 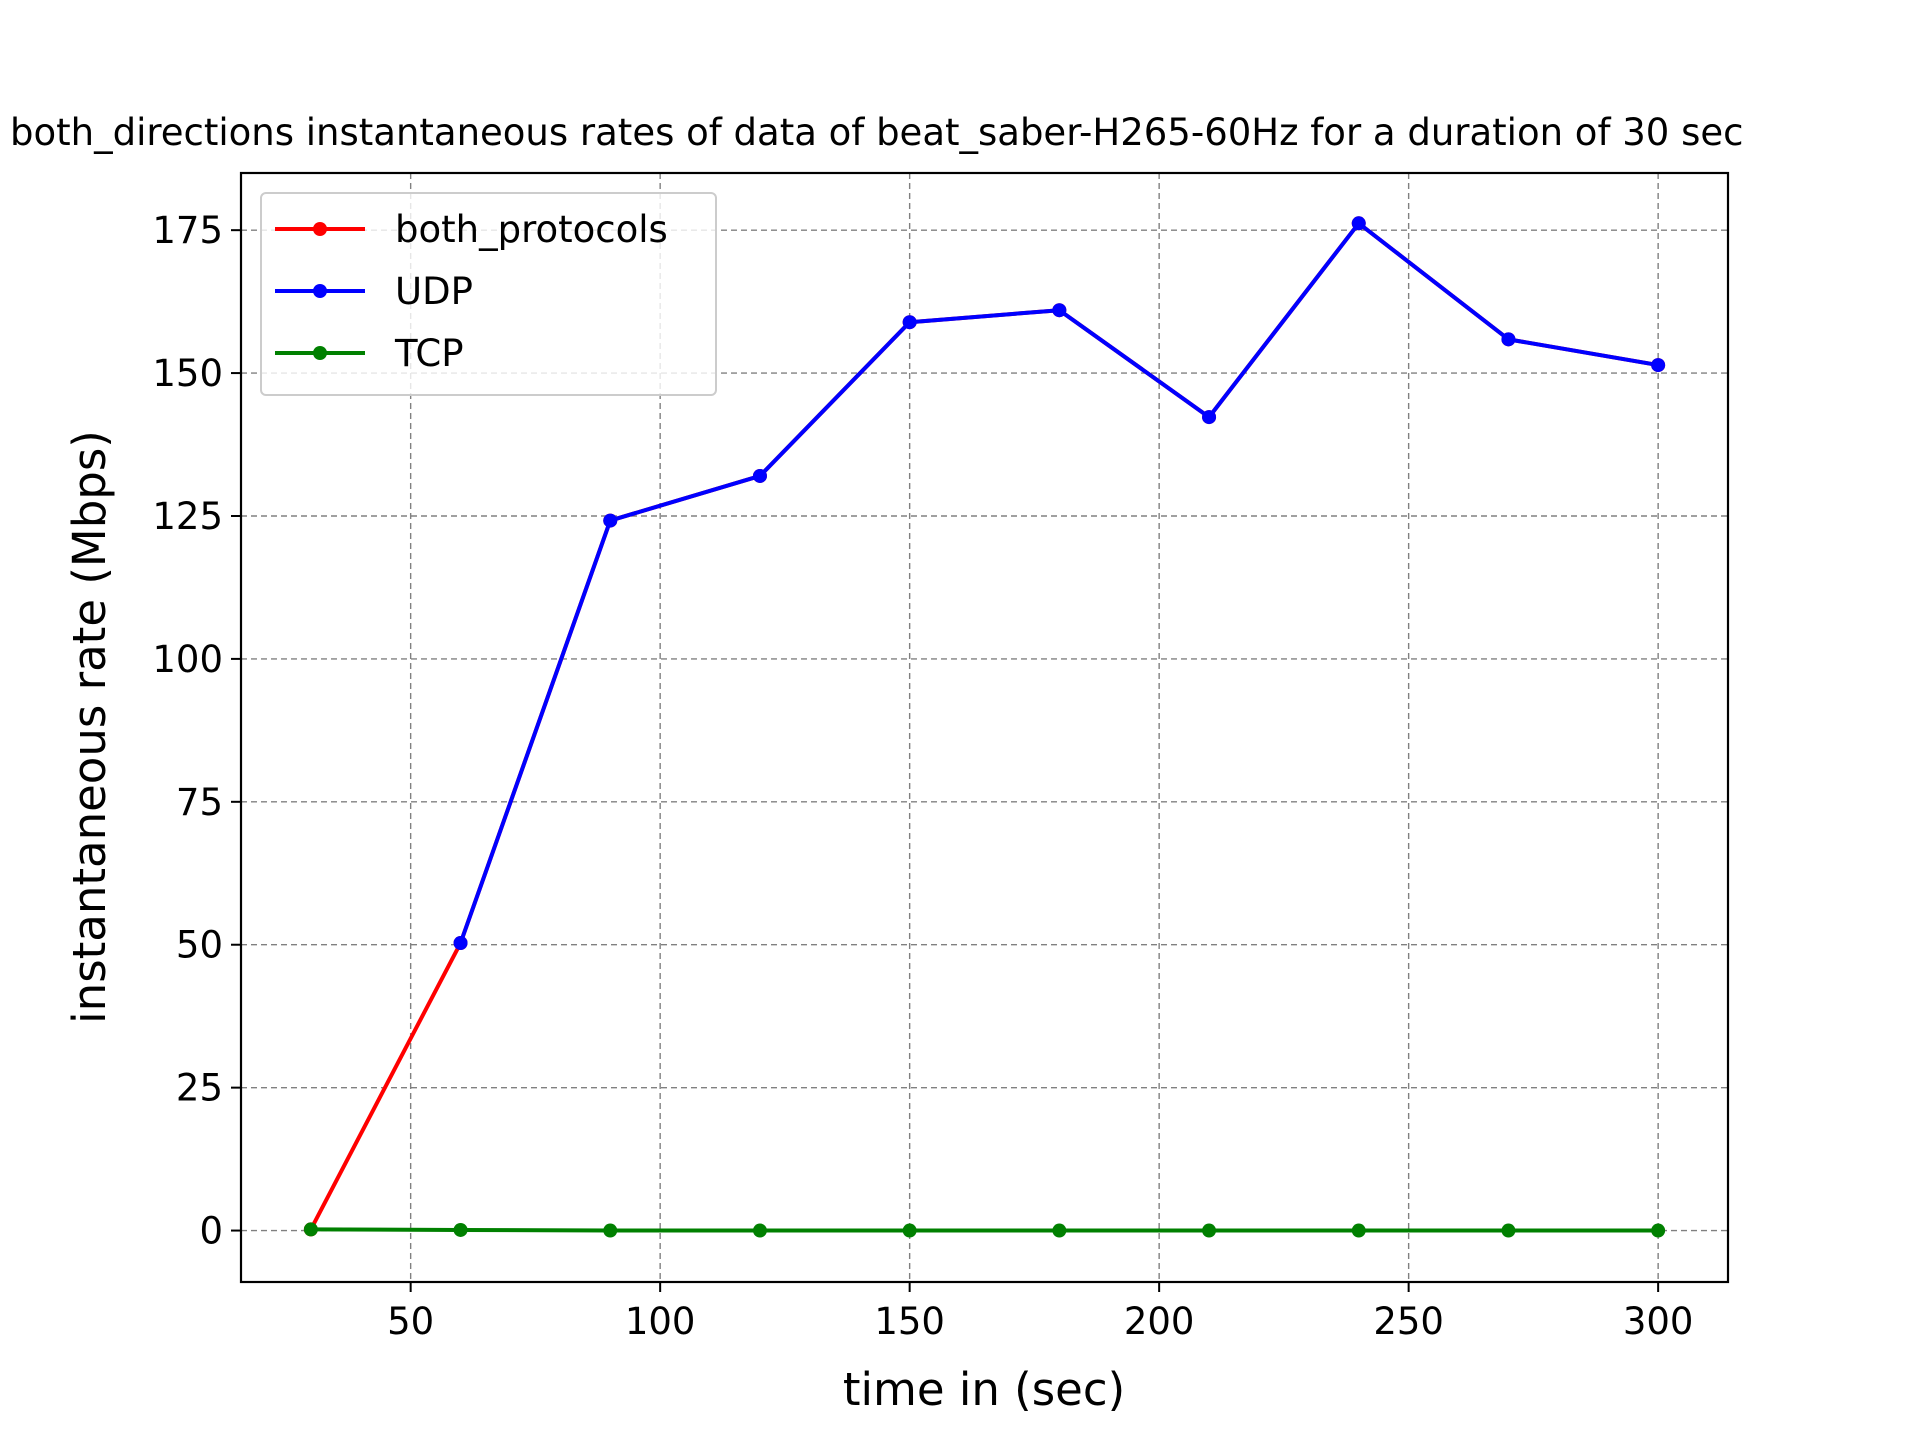 I want to click on legend-frame, so click(x=488, y=294).